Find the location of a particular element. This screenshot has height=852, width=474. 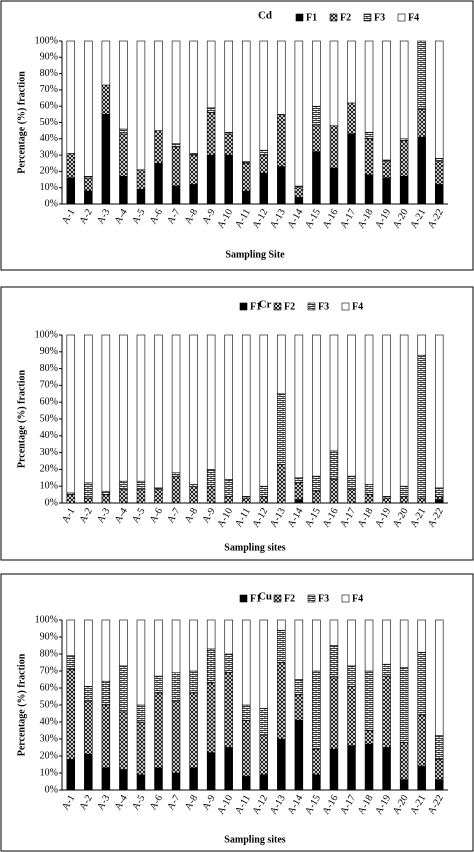

x-tick-label: A-13 is located at coordinates (278, 804).